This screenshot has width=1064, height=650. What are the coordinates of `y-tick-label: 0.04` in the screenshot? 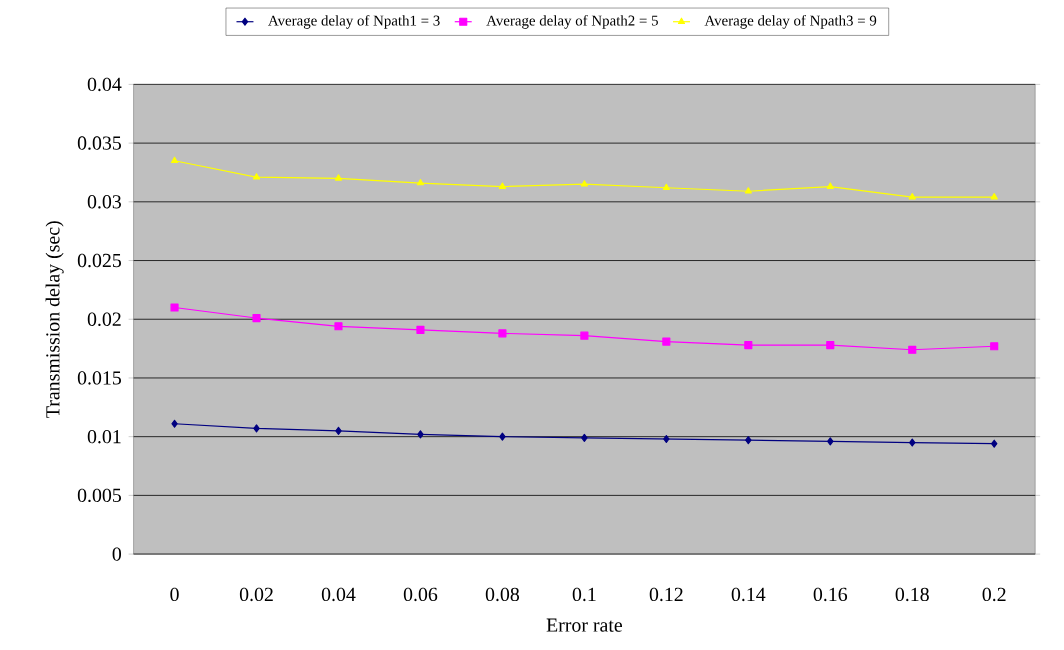 It's located at (104, 84).